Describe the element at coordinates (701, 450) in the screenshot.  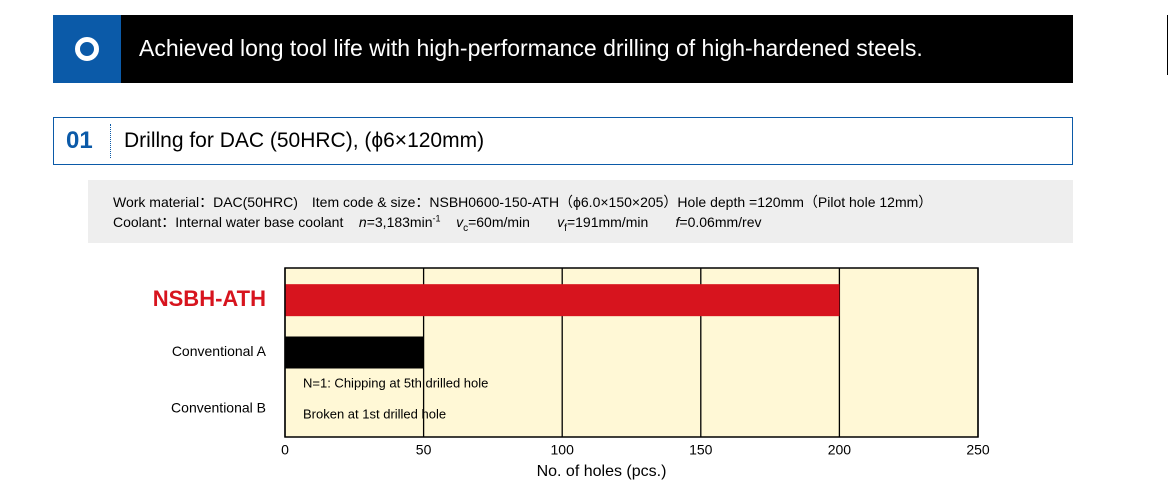
I see `x-tick-label: 150` at that location.